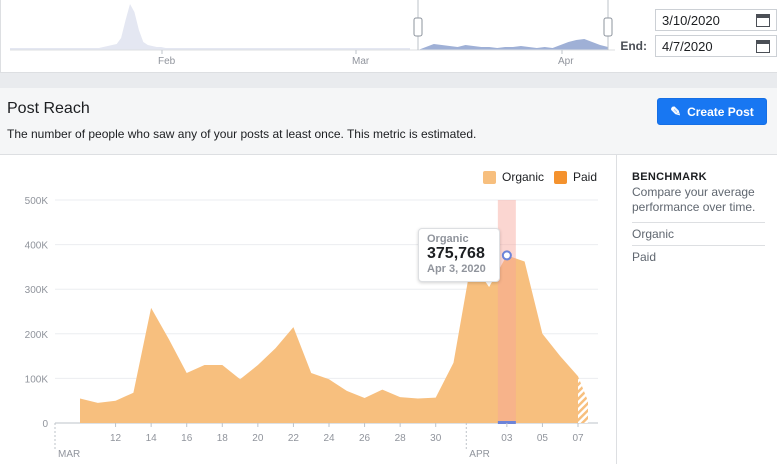  What do you see at coordinates (294, 438) in the screenshot?
I see `x-tick-label: 22` at bounding box center [294, 438].